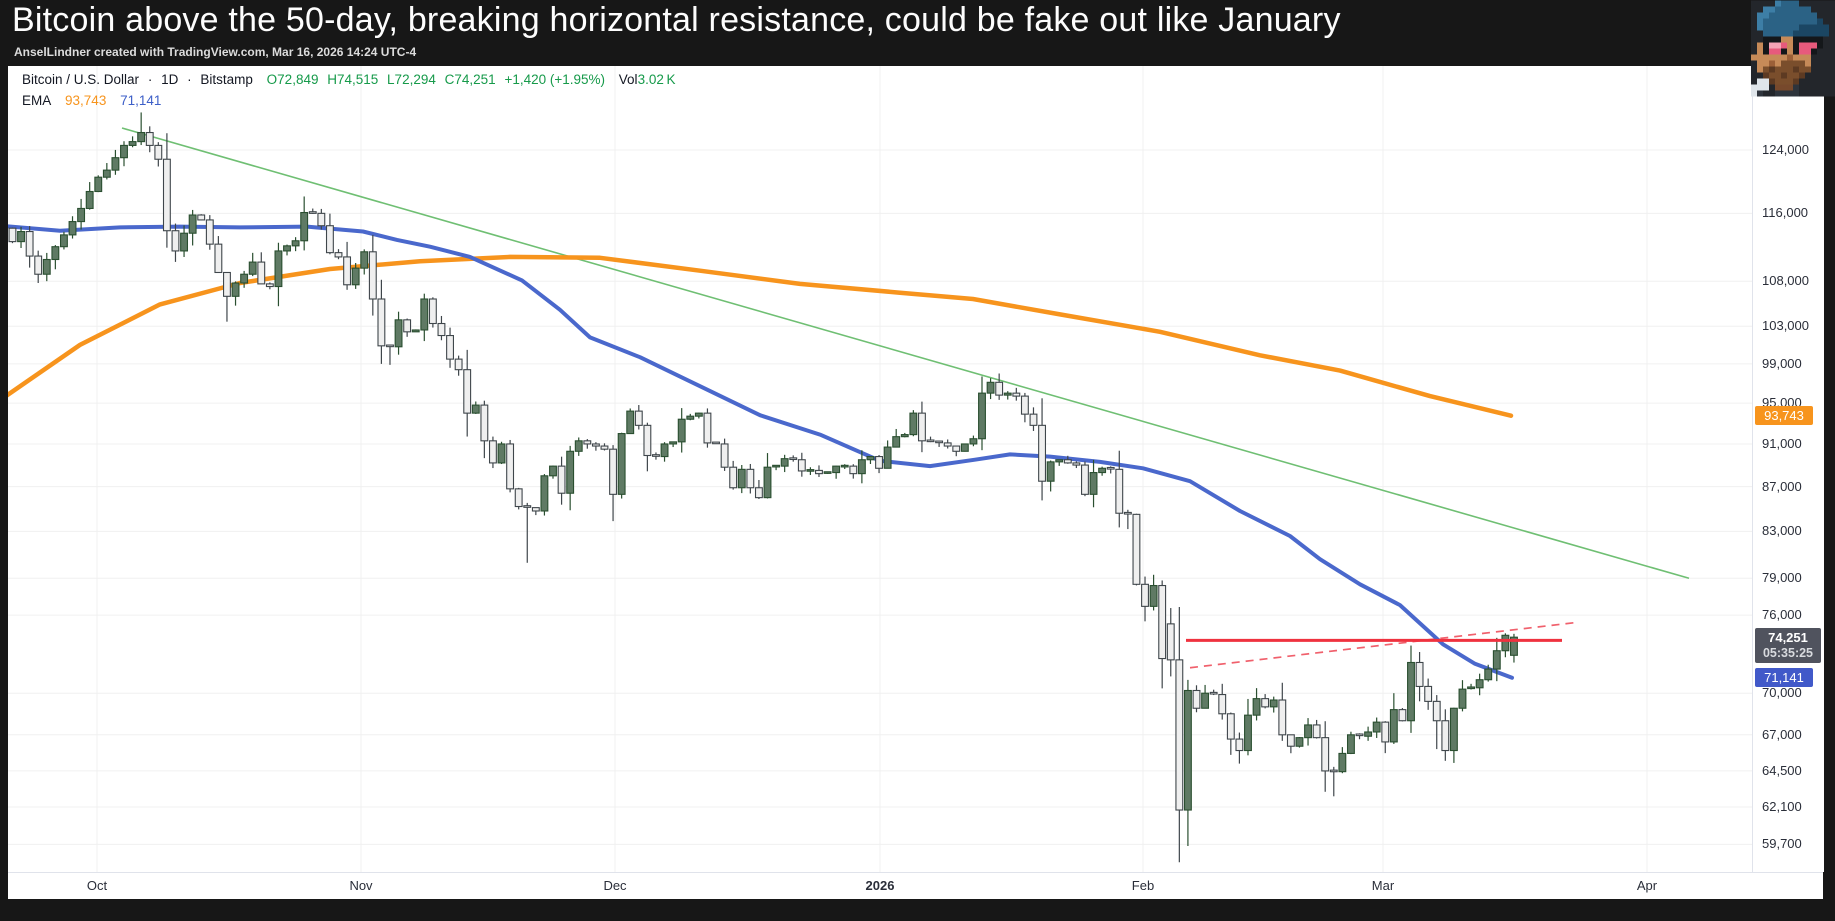 The width and height of the screenshot is (1835, 921). What do you see at coordinates (141, 100) in the screenshot?
I see `ema50-value: 71,141` at bounding box center [141, 100].